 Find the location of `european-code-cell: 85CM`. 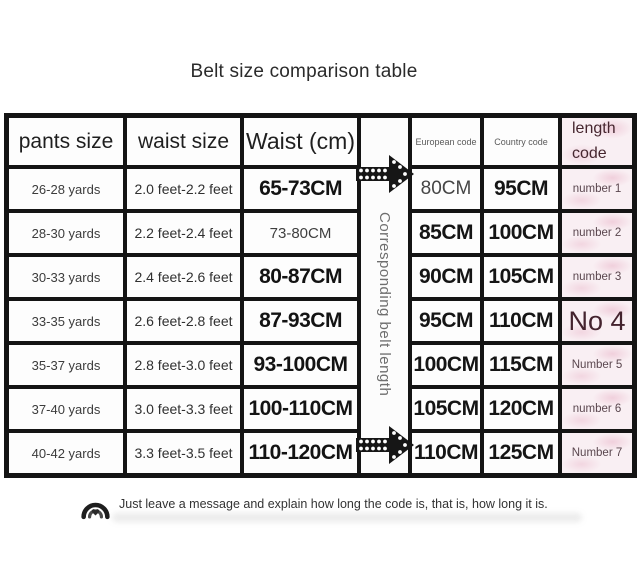

european-code-cell: 85CM is located at coordinates (446, 233).